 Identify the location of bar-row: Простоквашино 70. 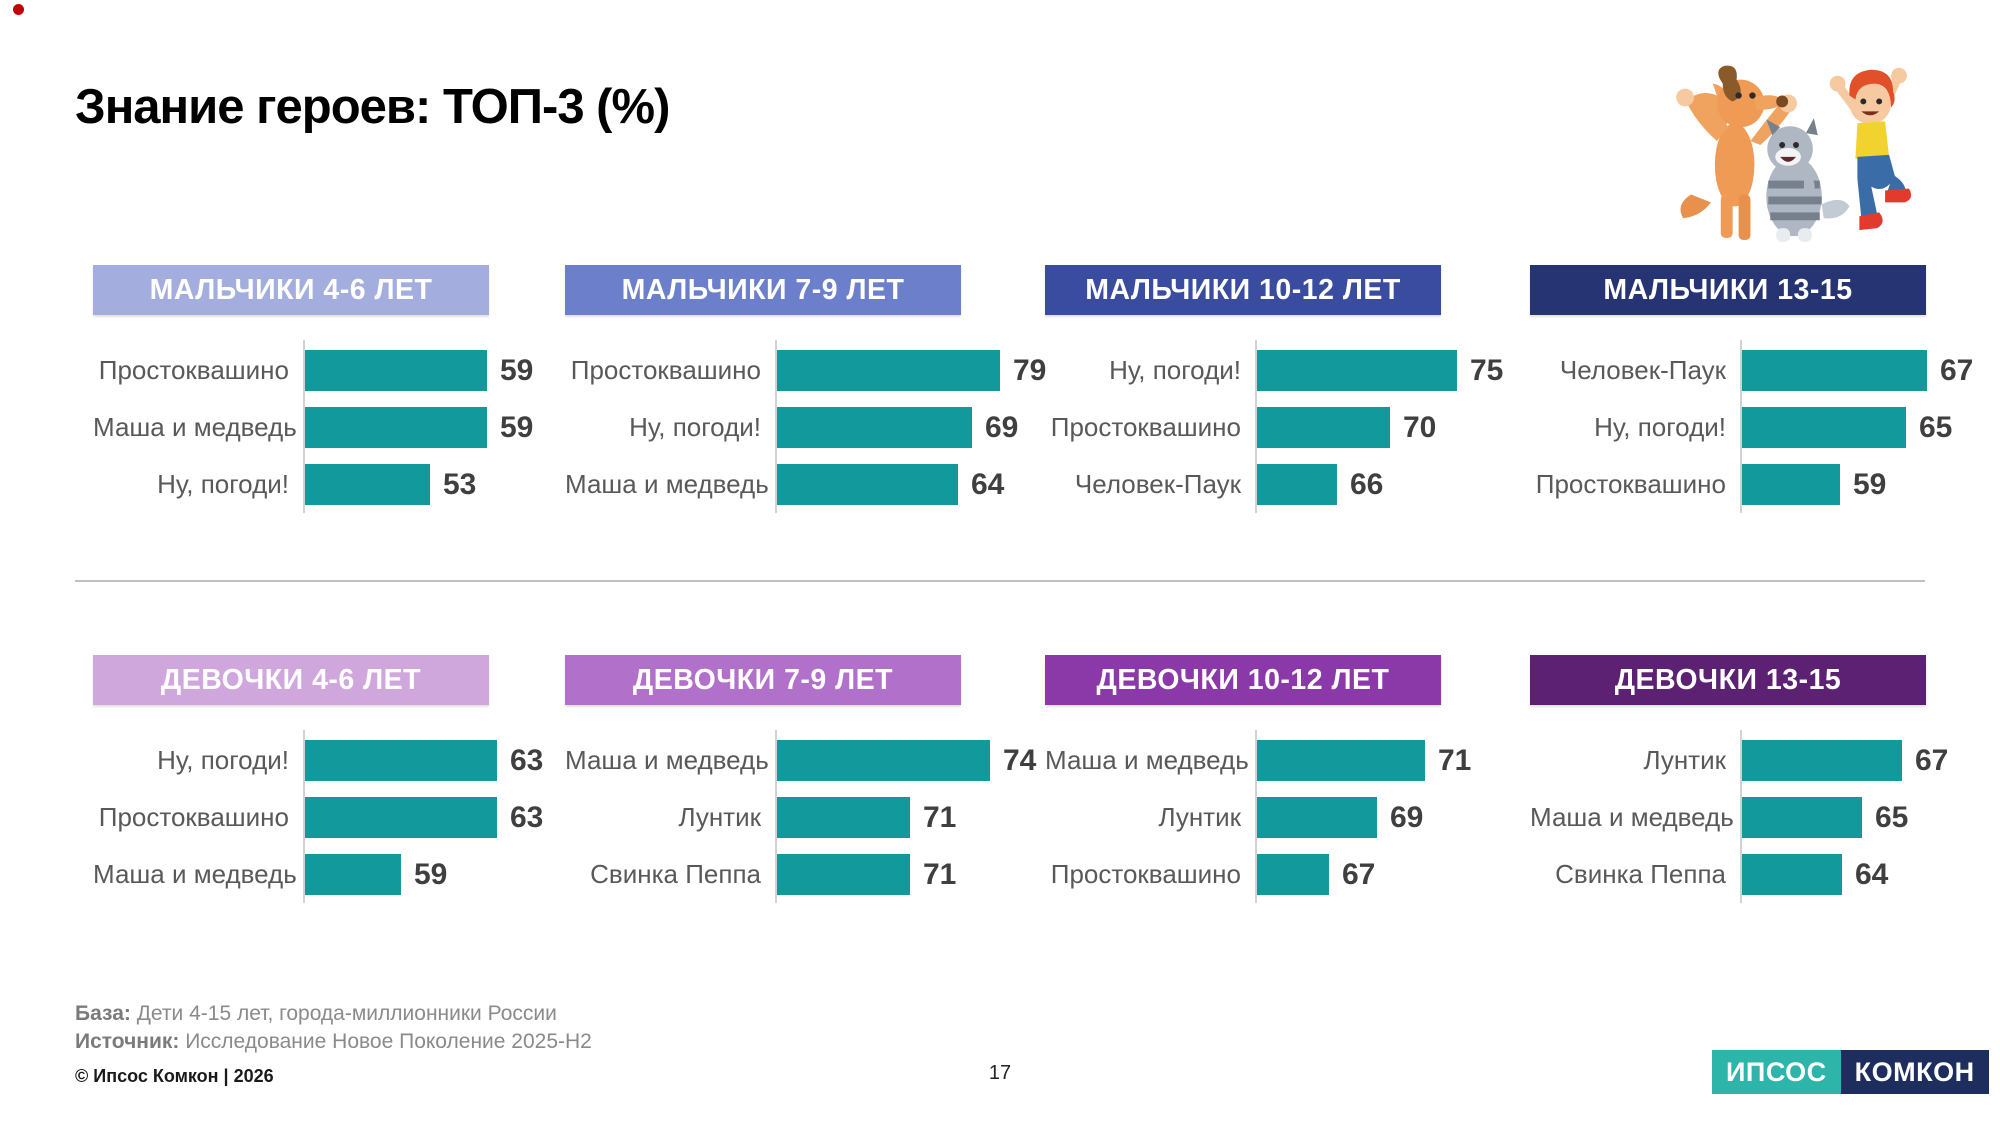
(1285, 427).